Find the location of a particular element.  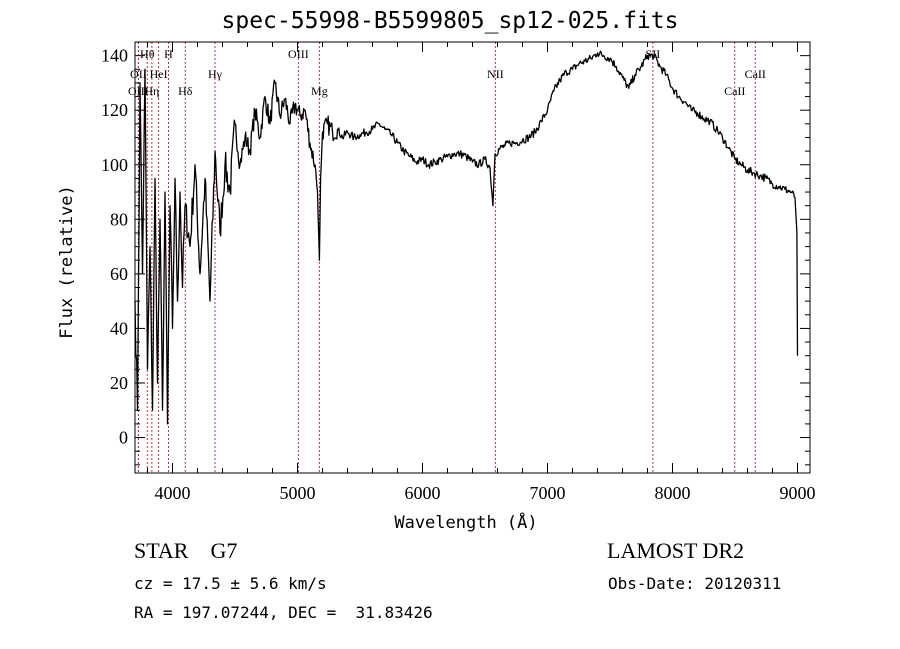

line-marker-label: Hγ is located at coordinates (215, 74).